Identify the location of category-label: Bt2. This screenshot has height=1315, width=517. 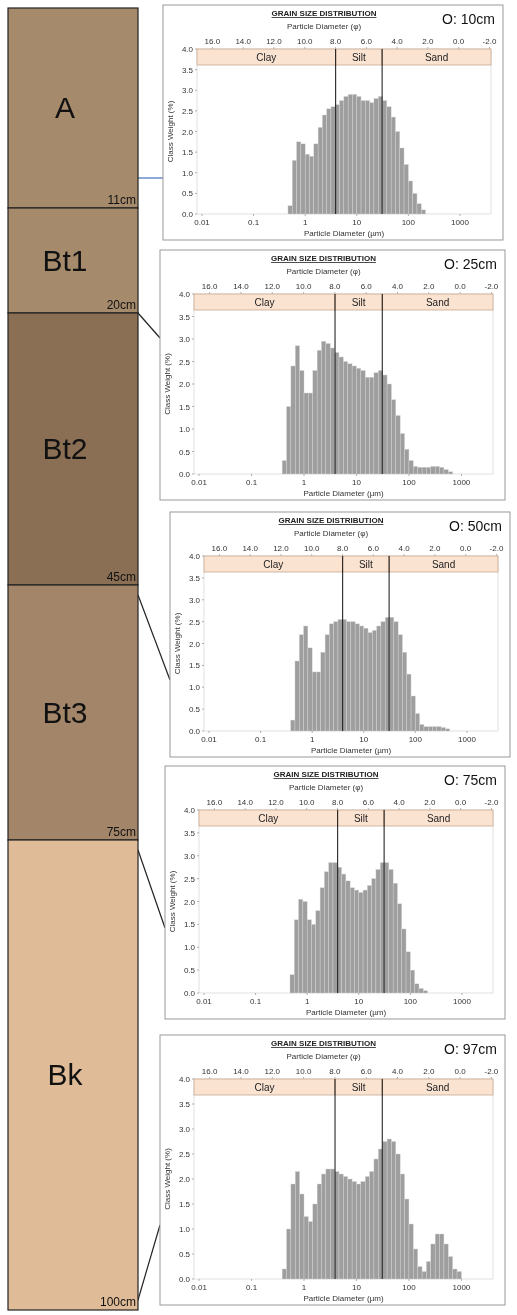
(65, 448).